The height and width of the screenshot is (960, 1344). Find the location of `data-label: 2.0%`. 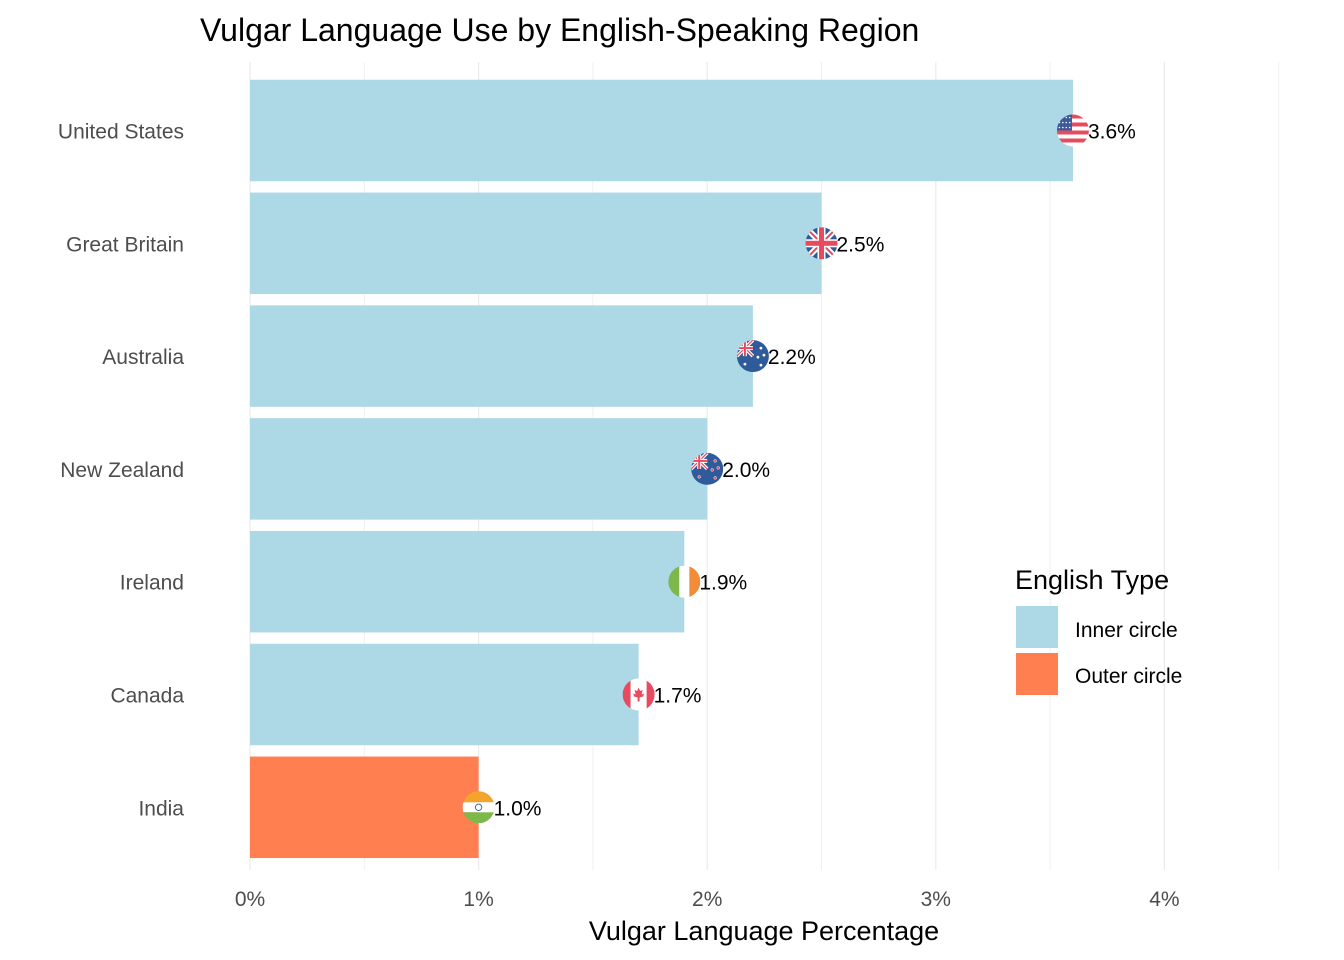

data-label: 2.0% is located at coordinates (746, 470).